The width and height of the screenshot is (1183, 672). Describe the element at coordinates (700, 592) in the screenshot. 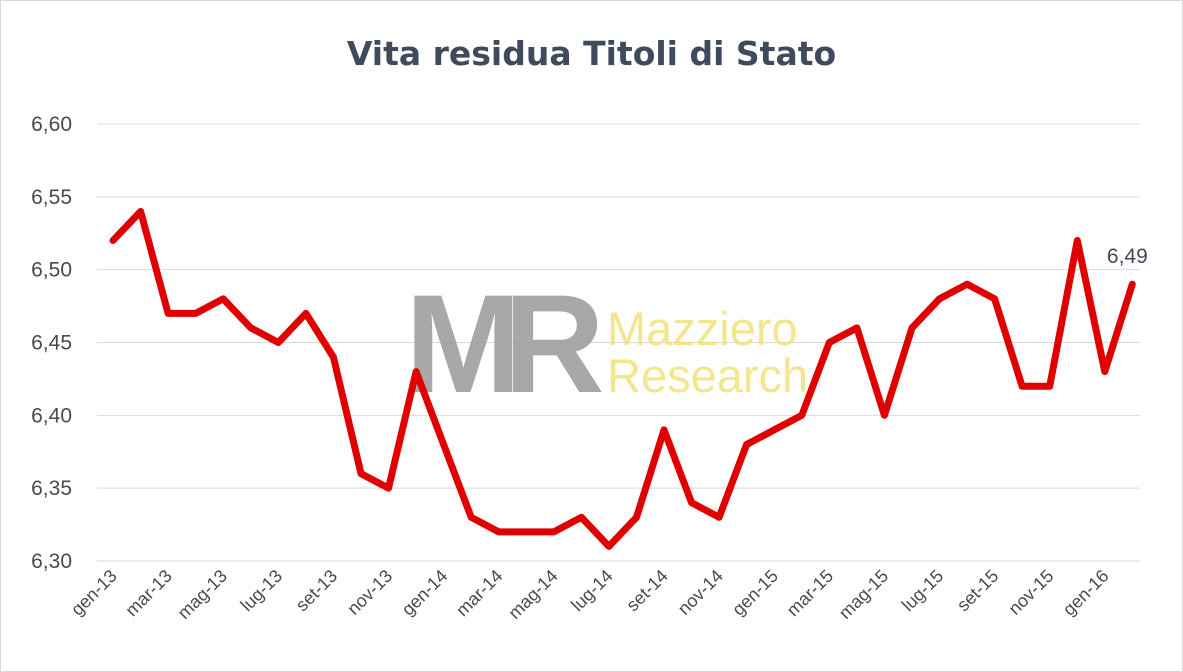

I see `x-tick-label: nov-14` at that location.